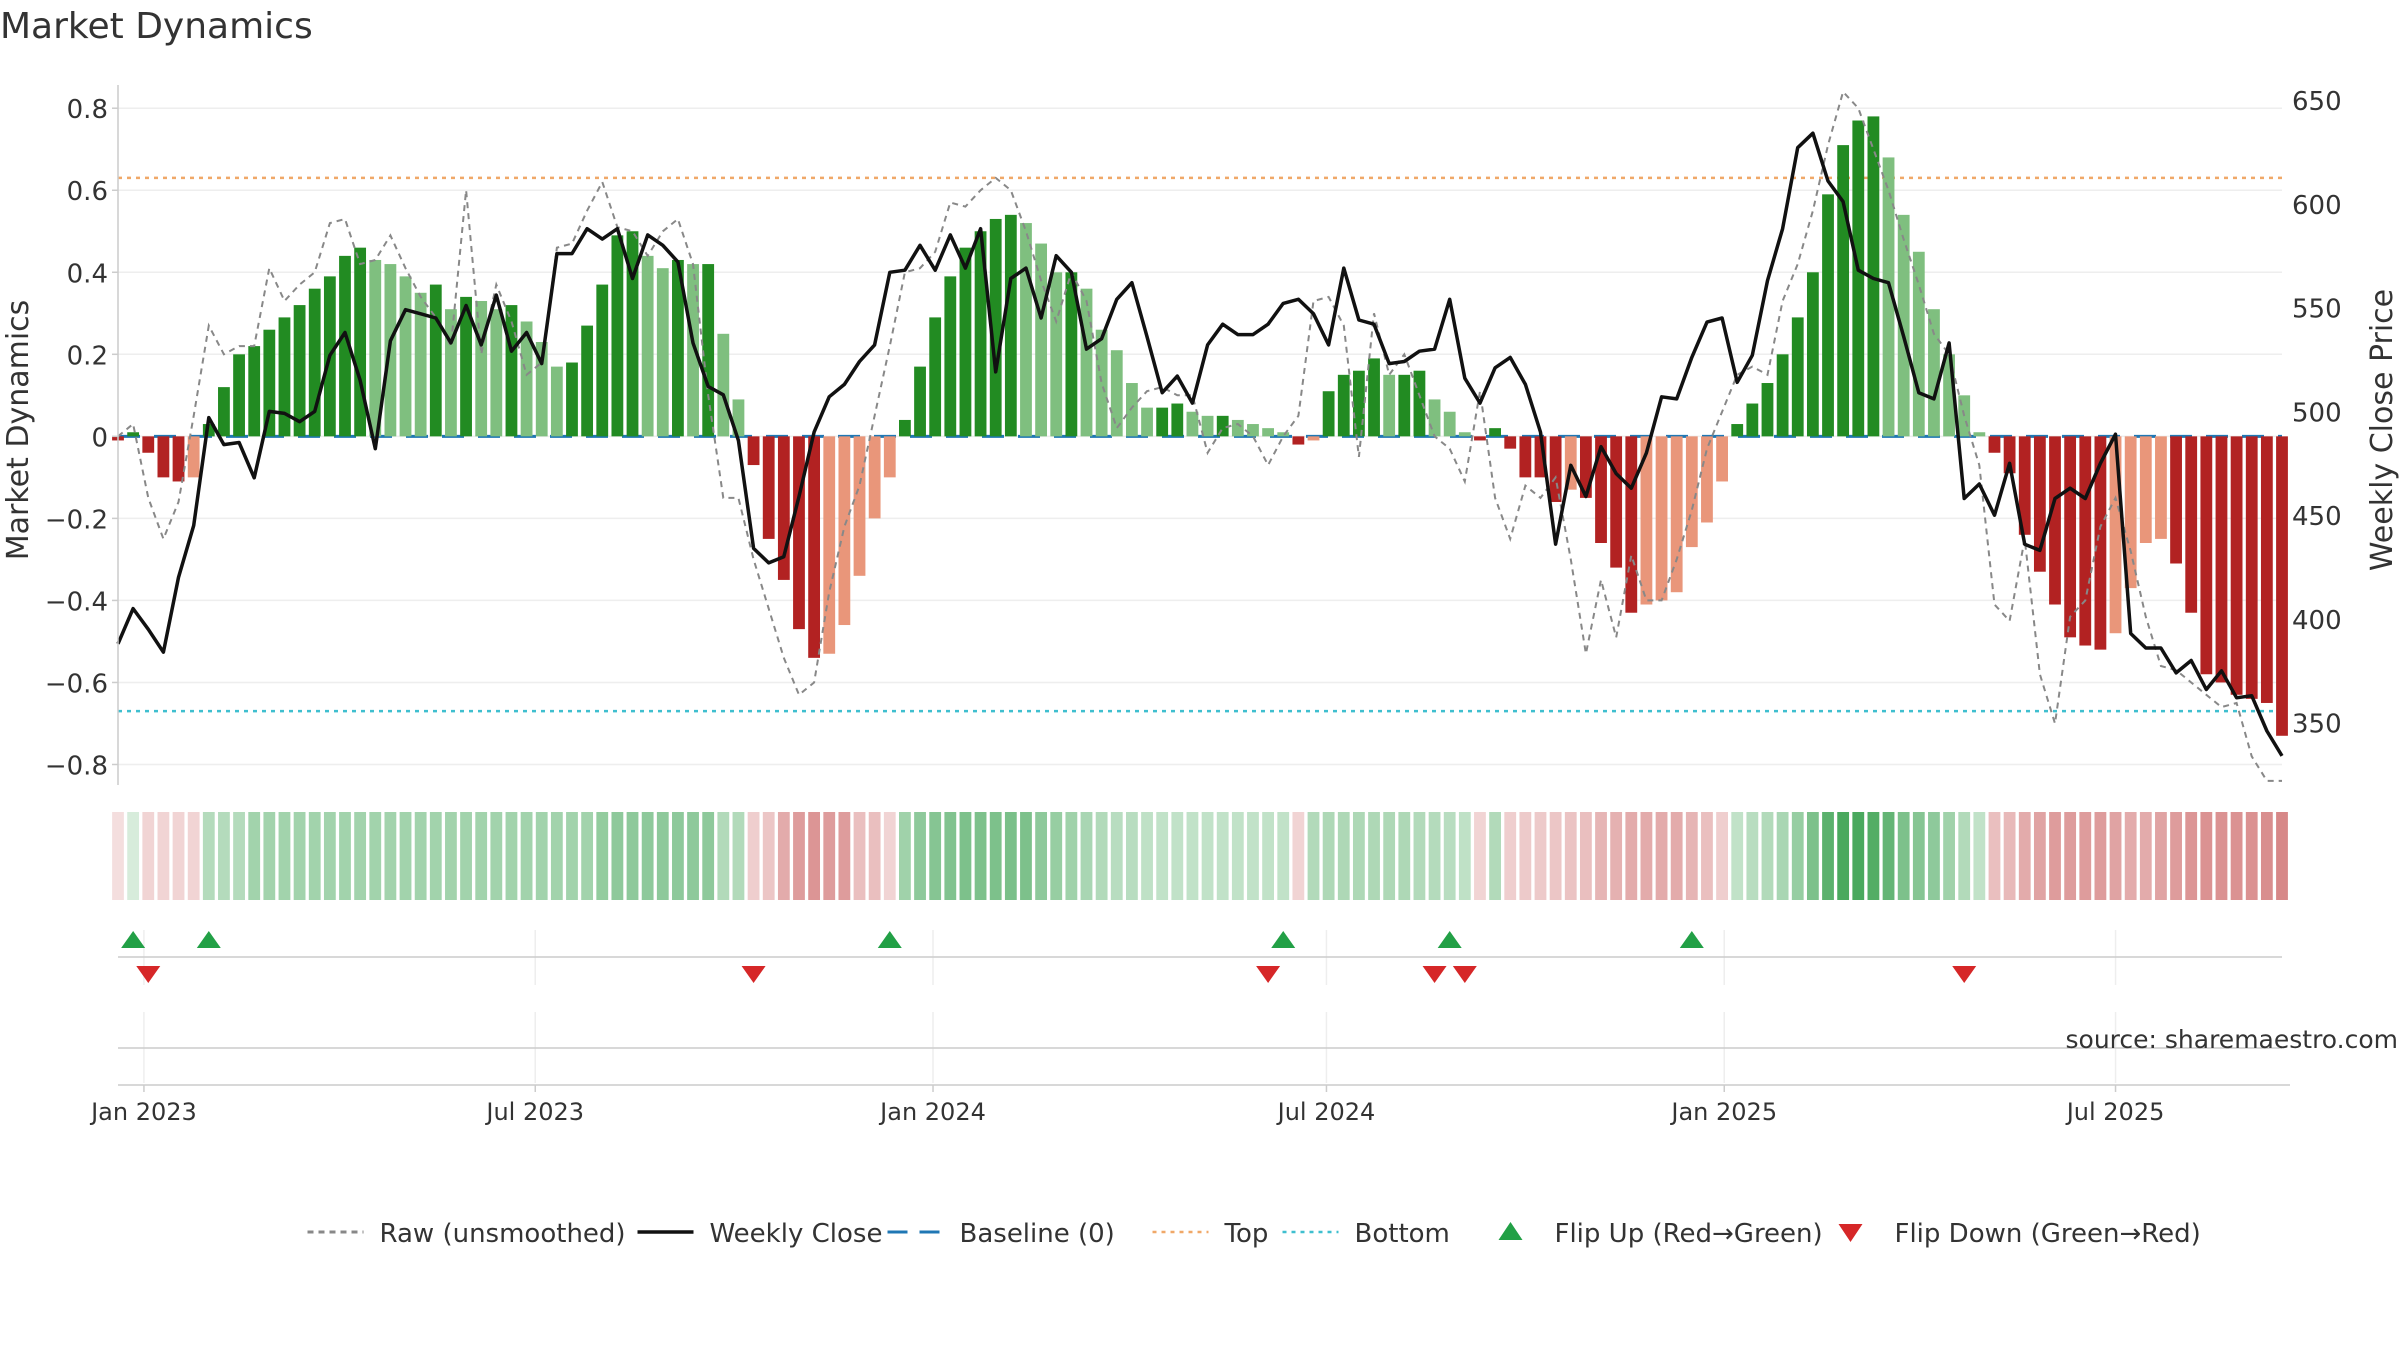  I want to click on legend-item: Flip Down (Green→Red), so click(2019, 1234).